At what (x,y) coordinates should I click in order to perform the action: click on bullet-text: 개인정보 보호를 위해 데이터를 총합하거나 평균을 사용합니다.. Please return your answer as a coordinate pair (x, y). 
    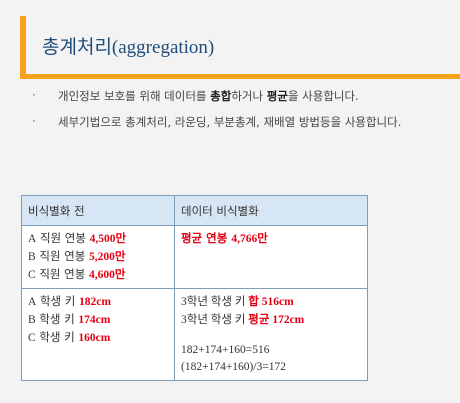
    Looking at the image, I should click on (208, 96).